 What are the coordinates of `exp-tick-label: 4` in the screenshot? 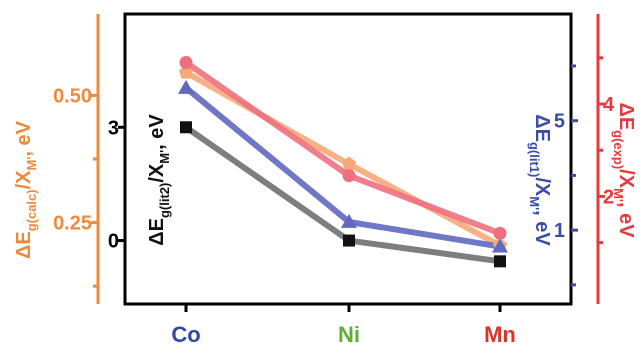 It's located at (609, 105).